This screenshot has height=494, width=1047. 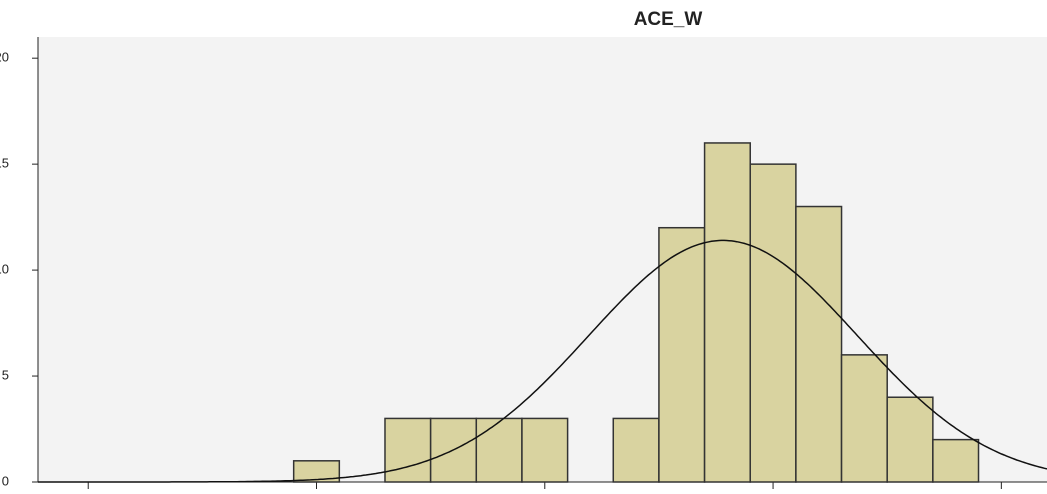 What do you see at coordinates (5, 374) in the screenshot?
I see `y-tick-label: 5` at bounding box center [5, 374].